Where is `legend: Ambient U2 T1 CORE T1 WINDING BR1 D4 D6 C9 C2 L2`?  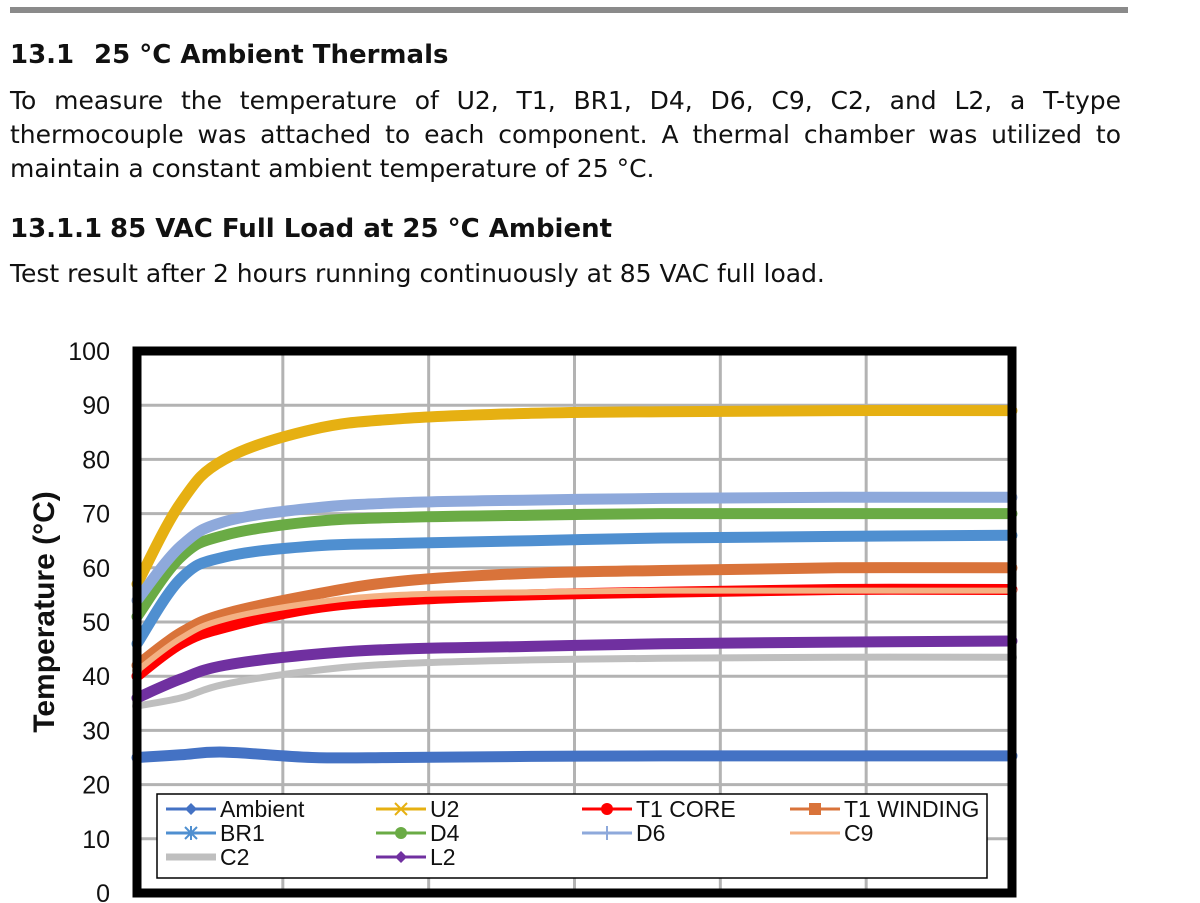 legend: Ambient U2 T1 CORE T1 WINDING BR1 D4 D6 C9 C2 L2 is located at coordinates (572, 836).